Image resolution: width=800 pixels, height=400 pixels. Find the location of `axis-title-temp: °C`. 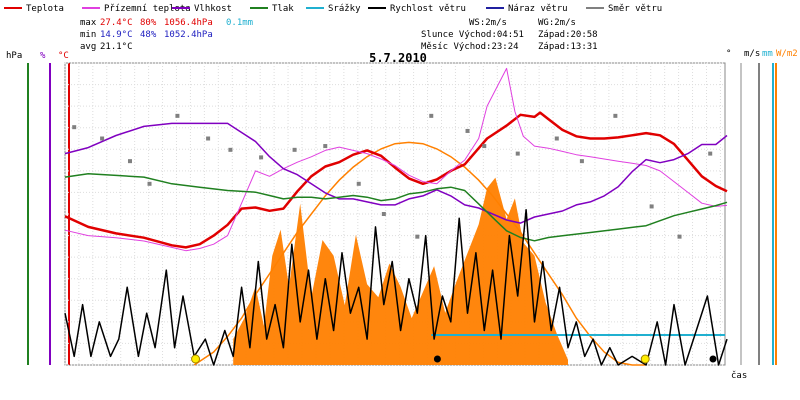

axis-title-temp: °C is located at coordinates (63, 56).